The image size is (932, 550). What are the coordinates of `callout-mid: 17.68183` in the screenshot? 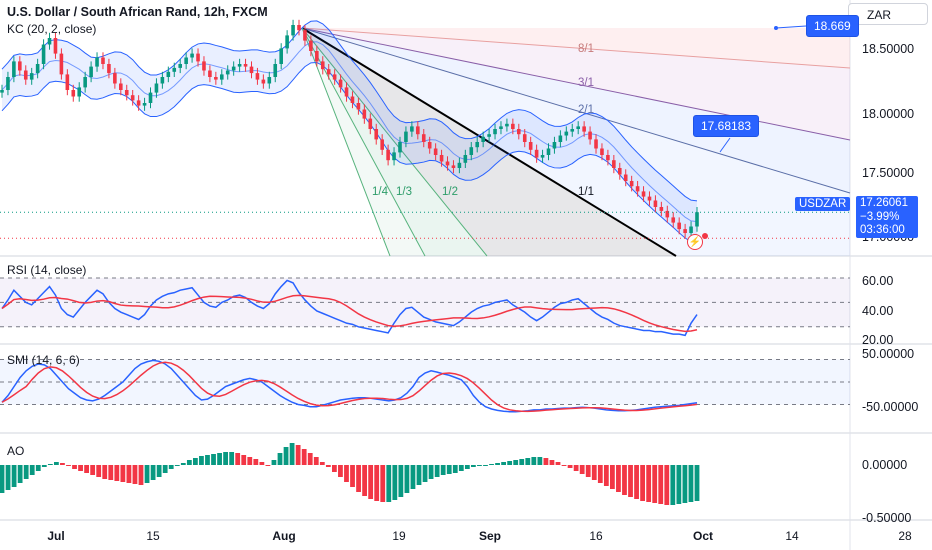 It's located at (726, 126).